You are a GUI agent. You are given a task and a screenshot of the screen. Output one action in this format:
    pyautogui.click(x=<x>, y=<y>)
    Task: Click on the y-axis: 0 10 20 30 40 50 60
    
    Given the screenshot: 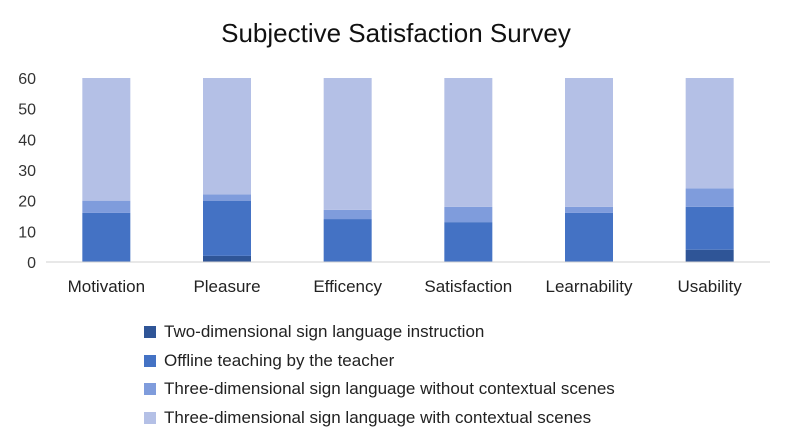 What is the action you would take?
    pyautogui.click(x=27, y=171)
    